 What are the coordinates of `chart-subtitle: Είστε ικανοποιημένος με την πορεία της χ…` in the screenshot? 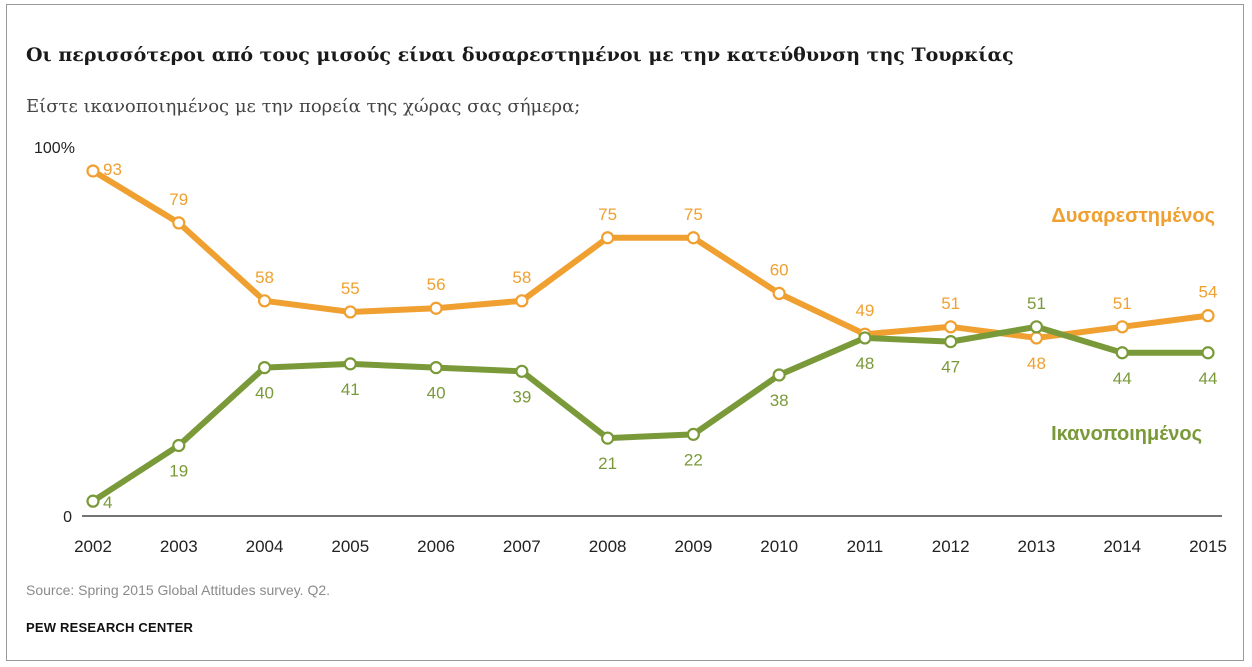 It's located at (303, 106).